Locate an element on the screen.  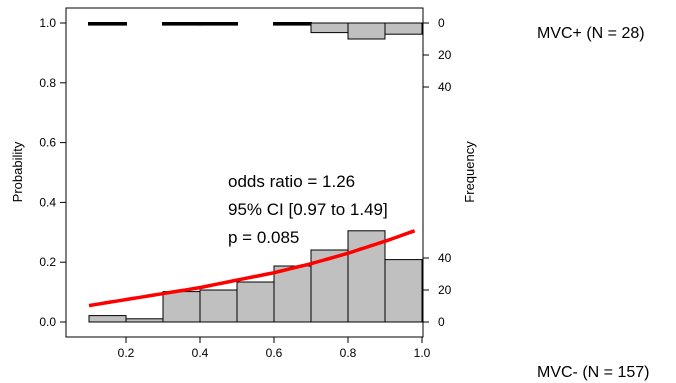
mvc-plus-histogram is located at coordinates (255, 31).